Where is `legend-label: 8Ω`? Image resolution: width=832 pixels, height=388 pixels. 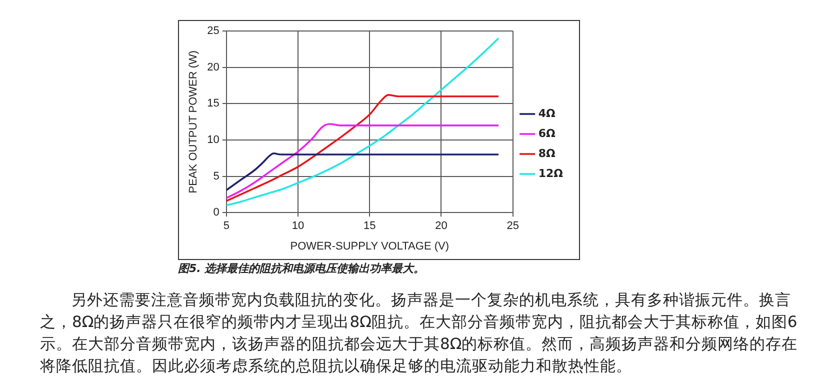
legend-label: 8Ω is located at coordinates (547, 153).